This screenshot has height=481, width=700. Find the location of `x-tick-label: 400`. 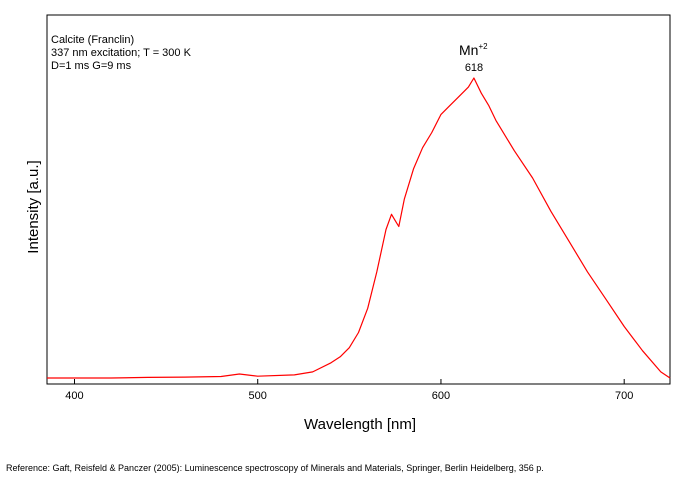

x-tick-label: 400 is located at coordinates (74, 396).